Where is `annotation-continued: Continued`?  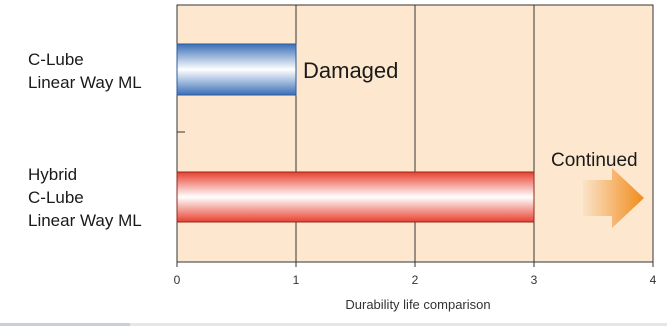
annotation-continued: Continued is located at coordinates (594, 160).